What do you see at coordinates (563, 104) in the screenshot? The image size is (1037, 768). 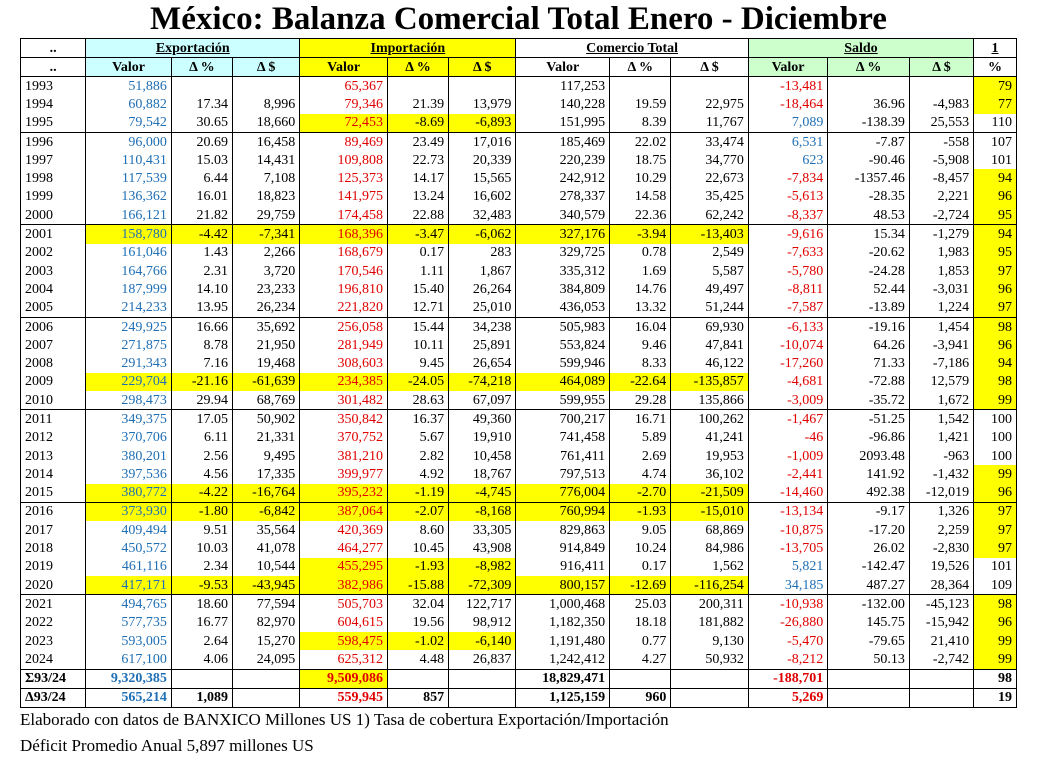 I see `table-cell-c: 140,228` at bounding box center [563, 104].